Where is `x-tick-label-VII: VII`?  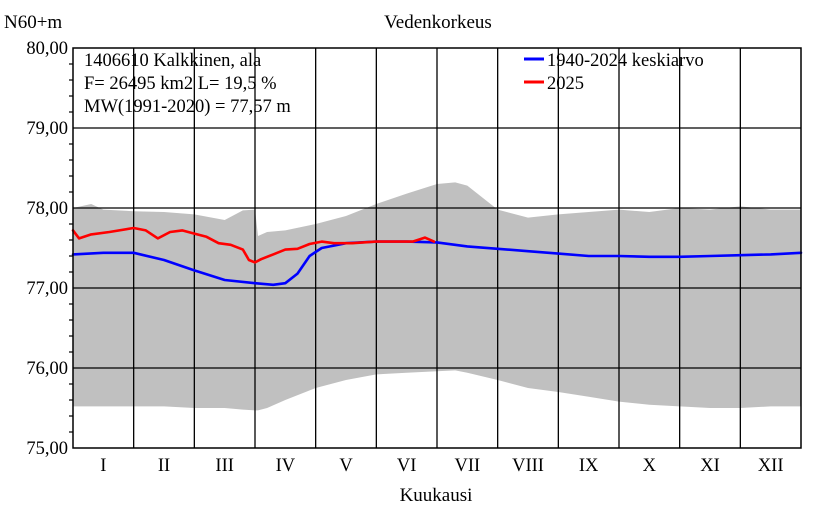
x-tick-label-VII: VII is located at coordinates (467, 466).